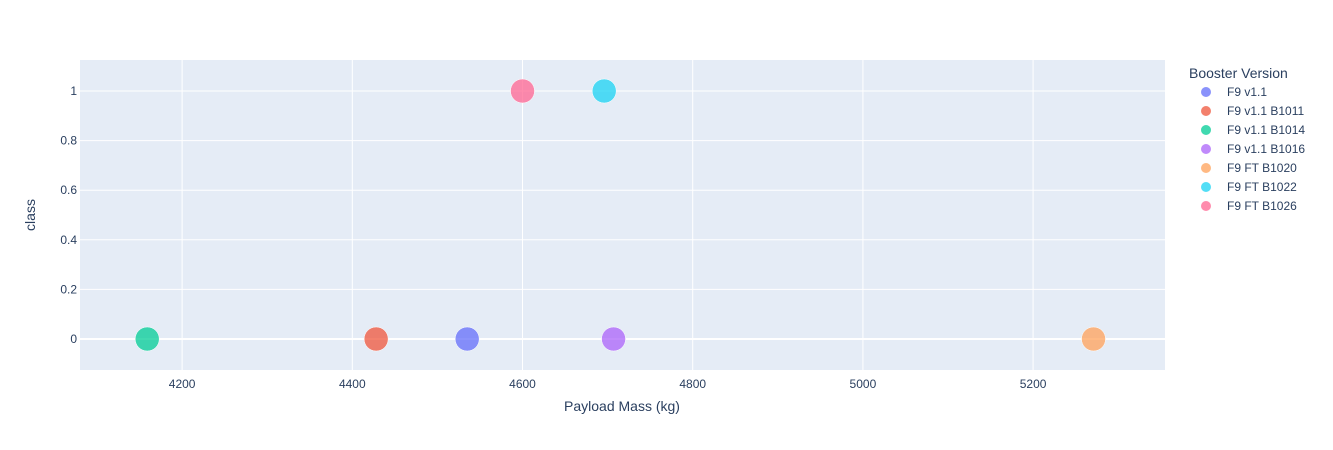  I want to click on legend-label: F9 v1.1 B1016, so click(1266, 149).